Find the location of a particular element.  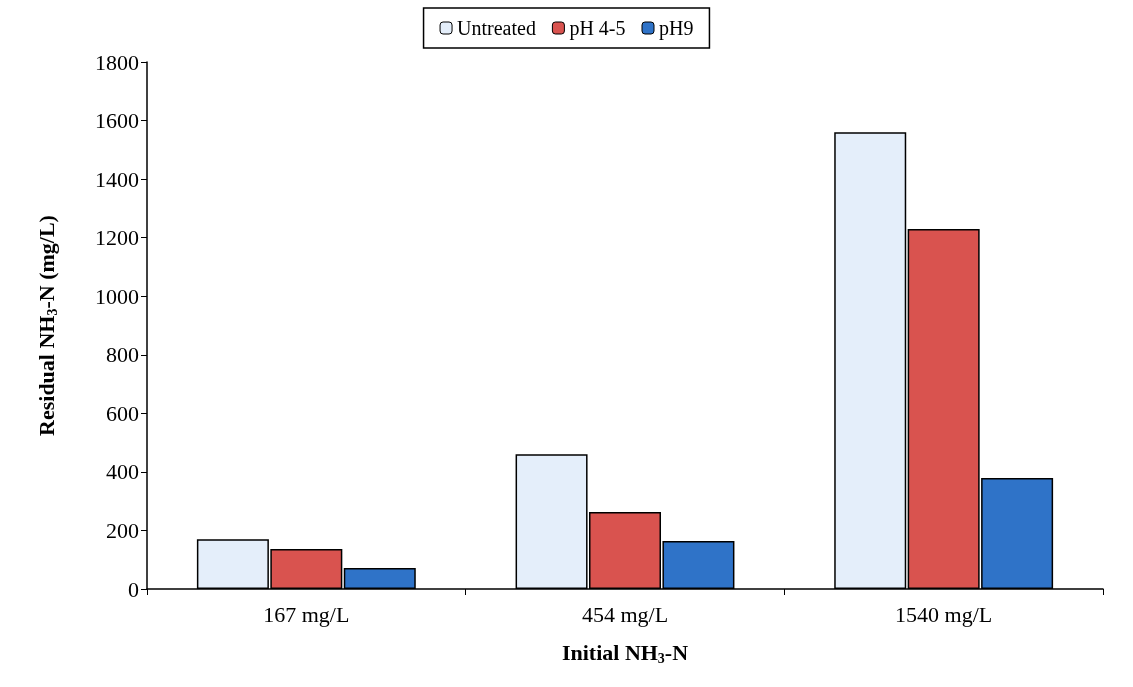

legend-label: Untreated is located at coordinates (496, 28).